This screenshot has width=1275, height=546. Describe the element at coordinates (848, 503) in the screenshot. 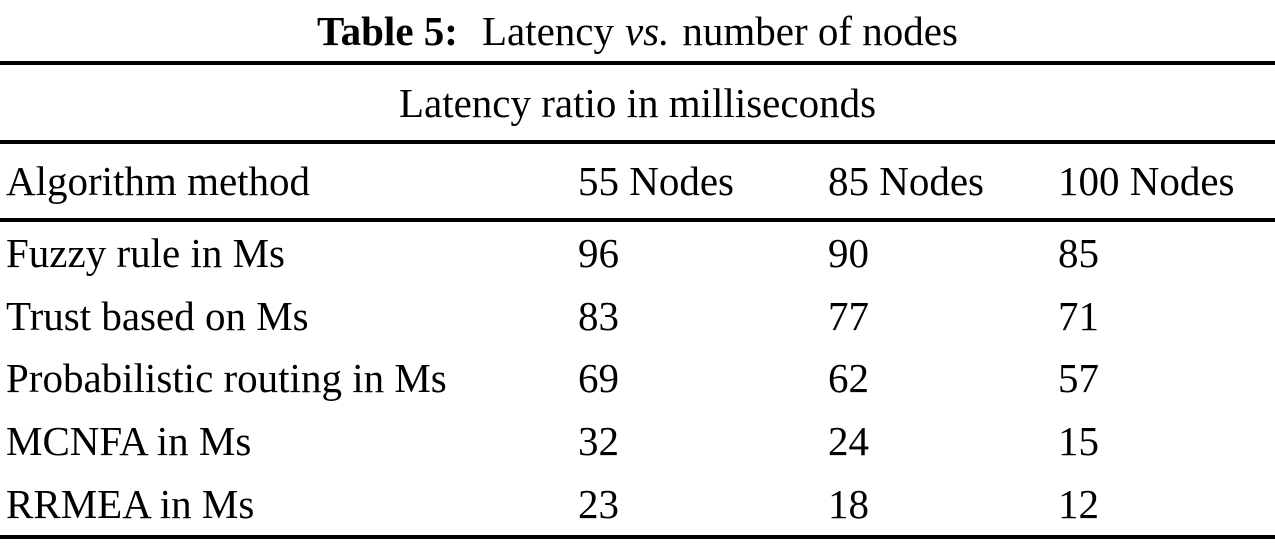

I see `table-cell: 18` at that location.